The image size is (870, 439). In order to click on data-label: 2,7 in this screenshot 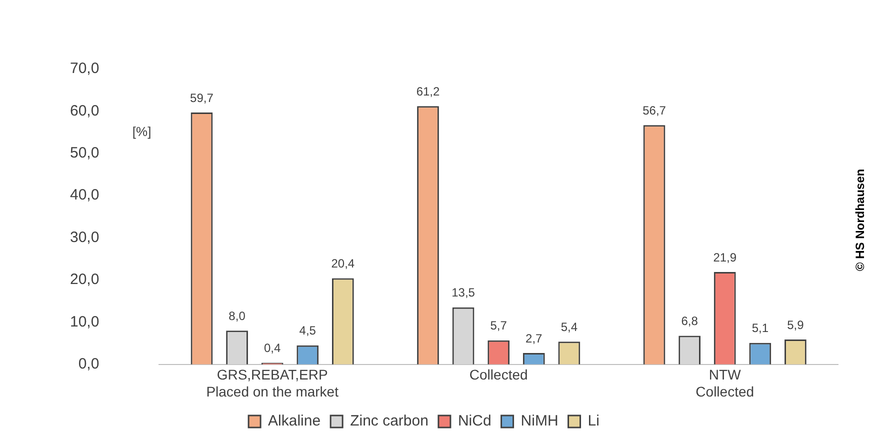, I will do `click(534, 338)`.